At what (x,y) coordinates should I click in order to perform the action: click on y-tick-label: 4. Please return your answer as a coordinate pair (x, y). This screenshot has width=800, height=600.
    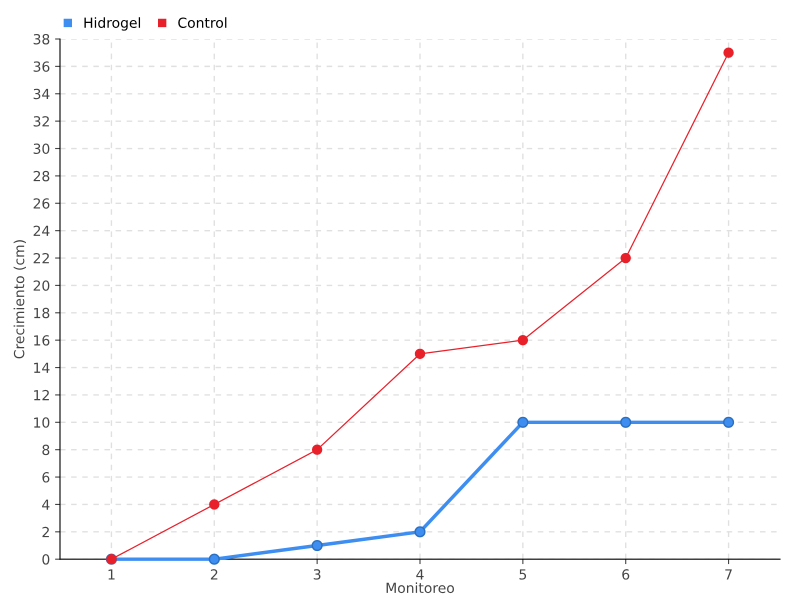
    Looking at the image, I should click on (46, 505).